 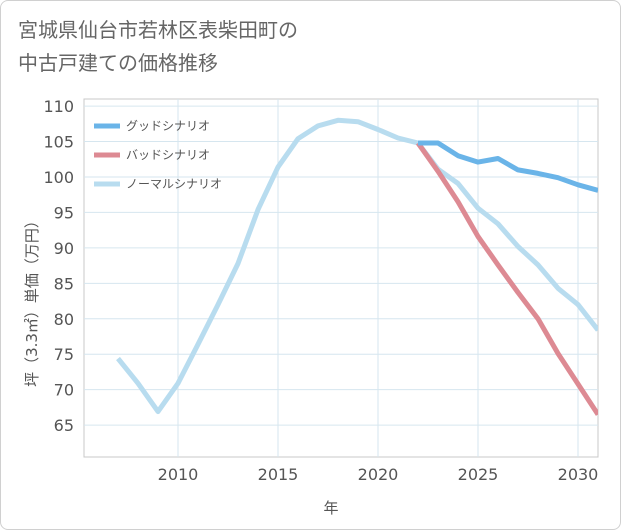 What do you see at coordinates (174, 184) in the screenshot?
I see `legend-label-normal: ノーマルシナリオ` at bounding box center [174, 184].